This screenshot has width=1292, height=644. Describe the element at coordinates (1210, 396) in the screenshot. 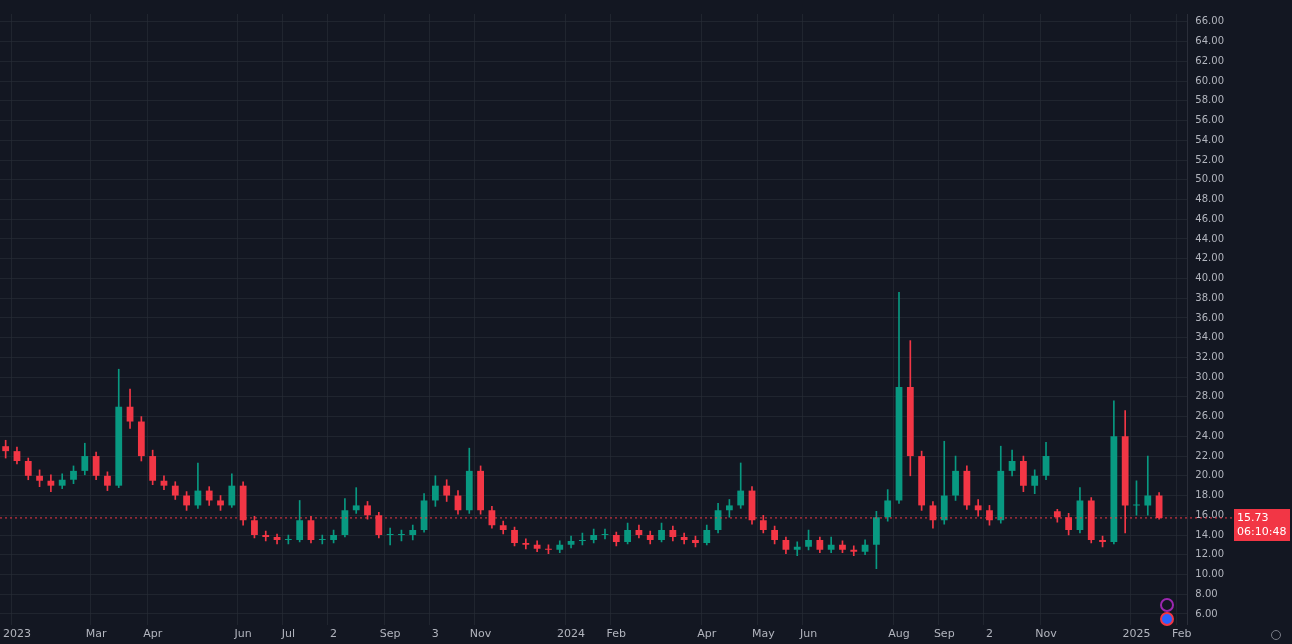

I see `y-tick-label: 28.00` at that location.